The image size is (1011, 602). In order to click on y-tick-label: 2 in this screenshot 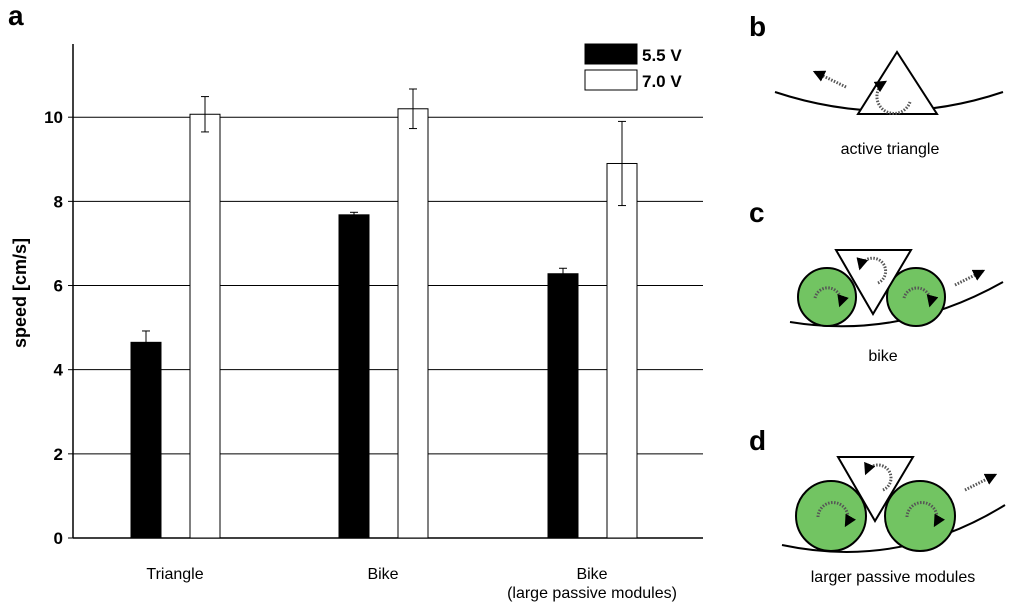, I will do `click(58, 454)`.